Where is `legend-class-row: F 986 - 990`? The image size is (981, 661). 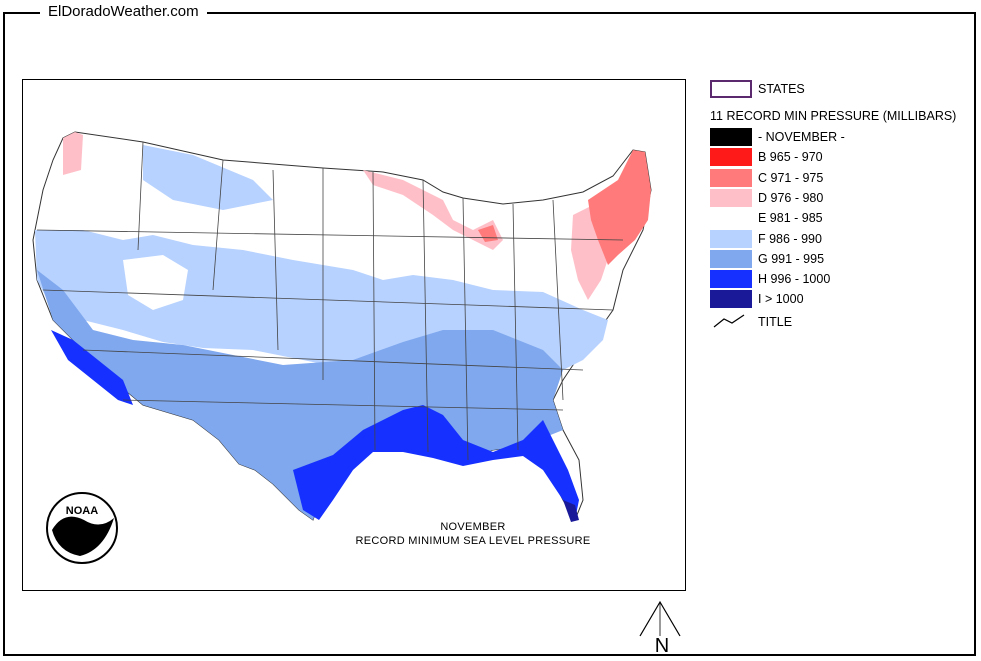
legend-class-row: F 986 - 990 is located at coordinates (845, 238).